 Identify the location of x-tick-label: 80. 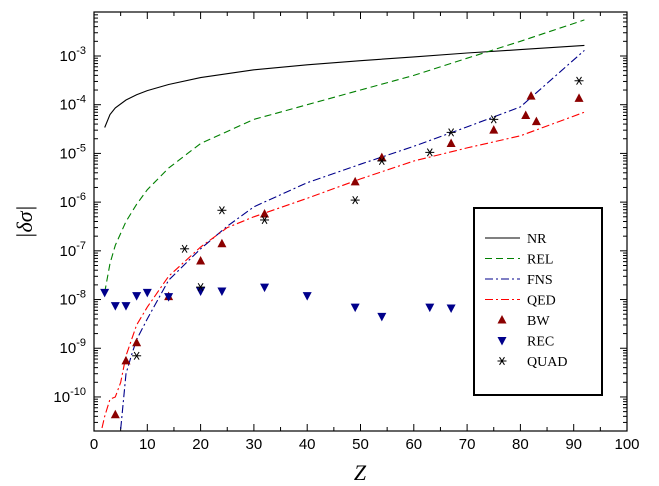
(520, 444).